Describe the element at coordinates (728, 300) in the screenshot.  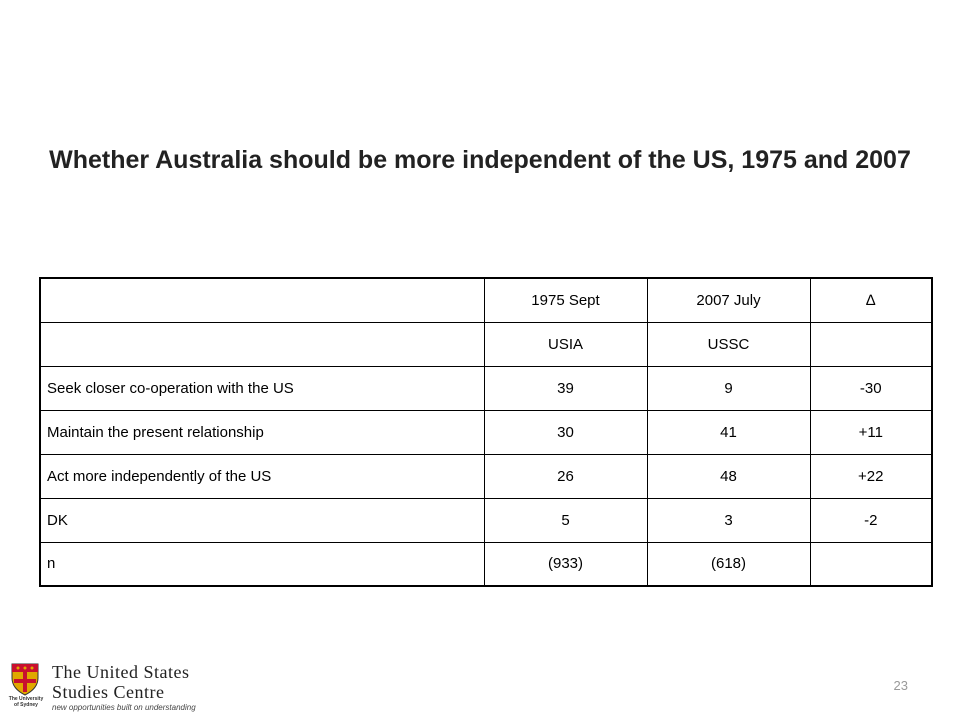
I see `header-cell-2007: 2007 July` at that location.